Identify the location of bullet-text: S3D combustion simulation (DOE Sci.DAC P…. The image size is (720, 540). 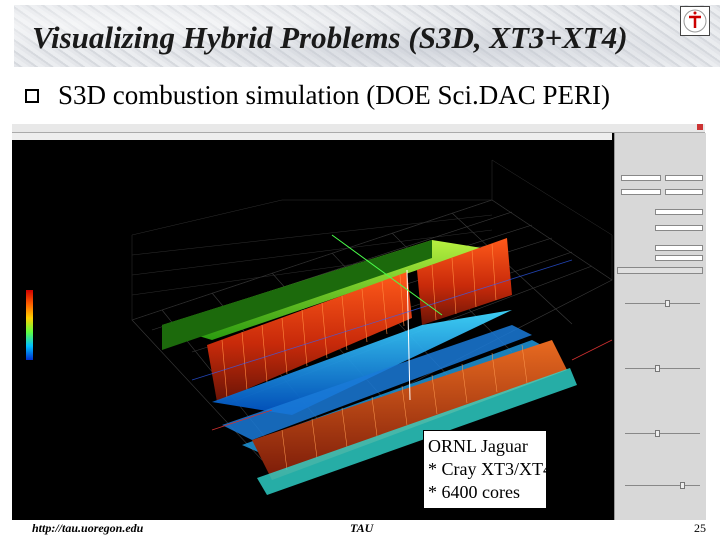
(334, 95).